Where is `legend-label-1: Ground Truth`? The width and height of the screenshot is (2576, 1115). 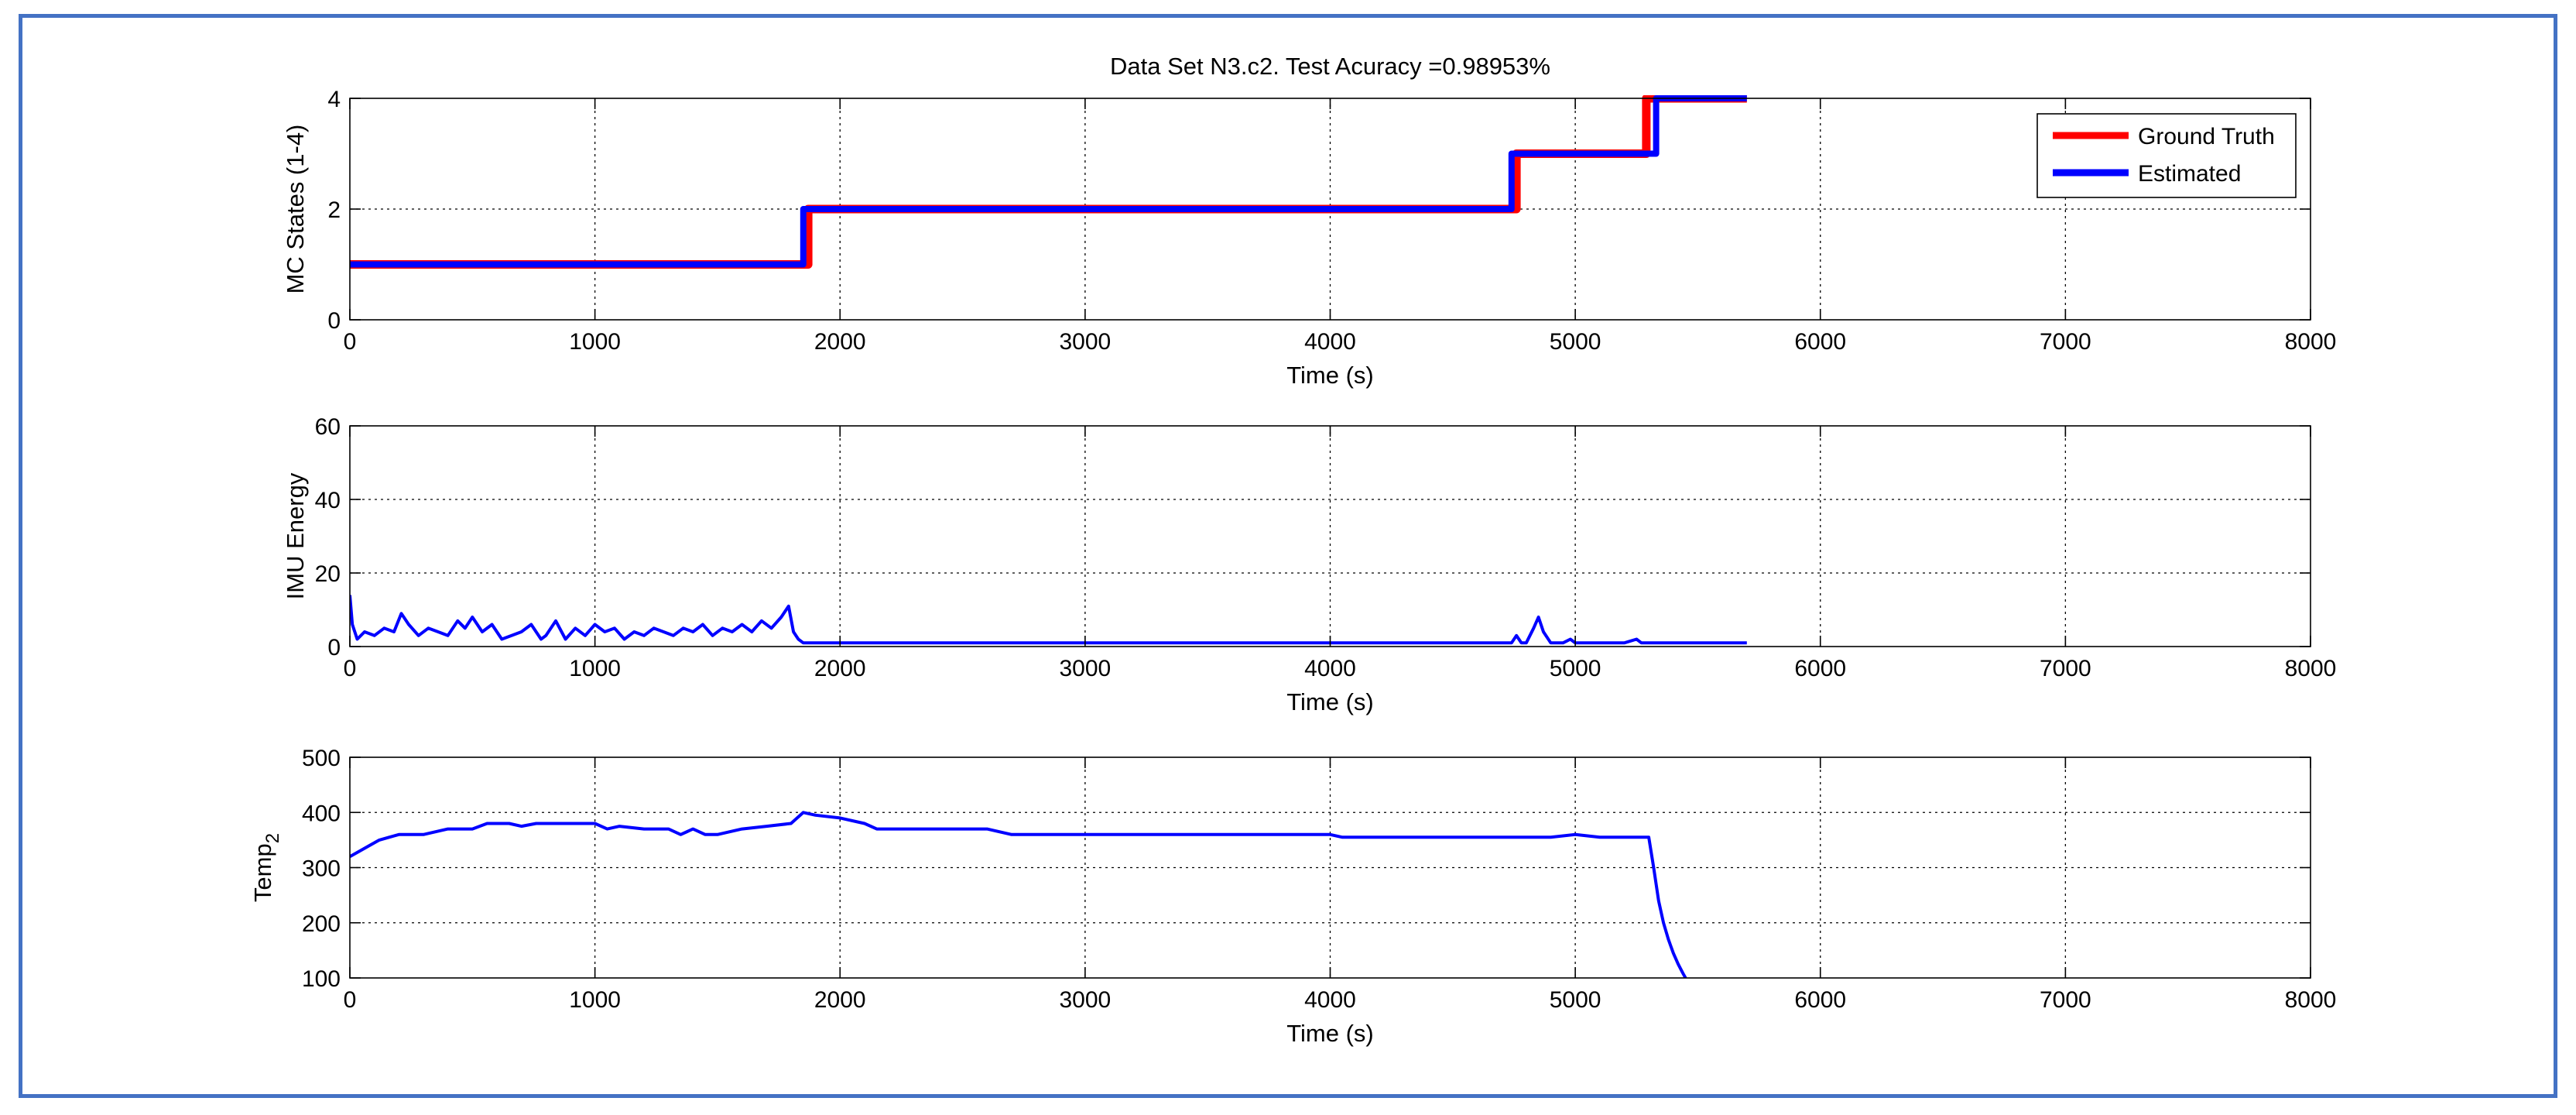
legend-label-1: Ground Truth is located at coordinates (2206, 136).